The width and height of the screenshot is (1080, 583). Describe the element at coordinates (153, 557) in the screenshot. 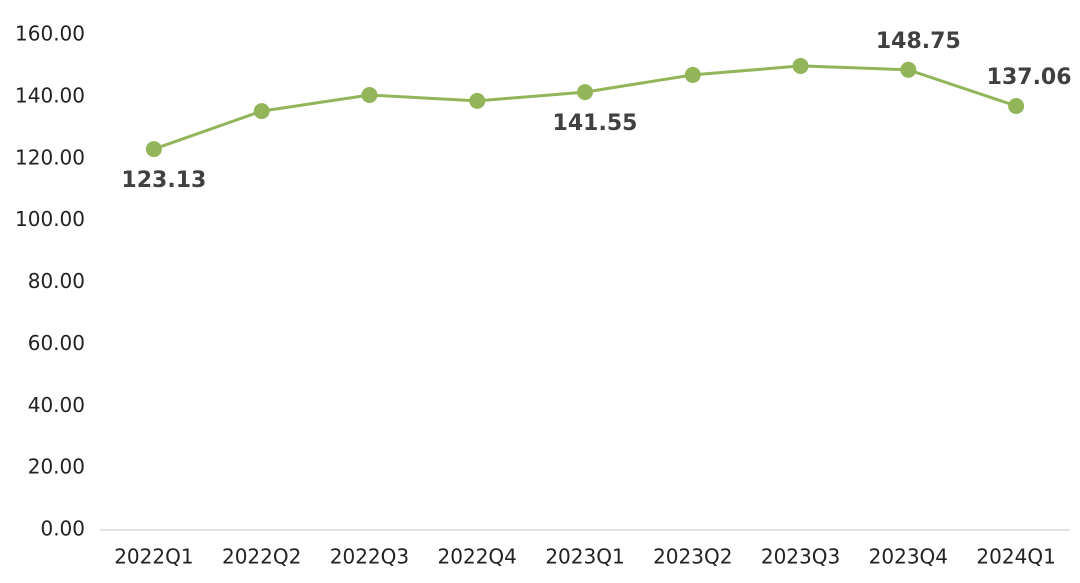

I see `x-tick-label: 2022Q1` at that location.